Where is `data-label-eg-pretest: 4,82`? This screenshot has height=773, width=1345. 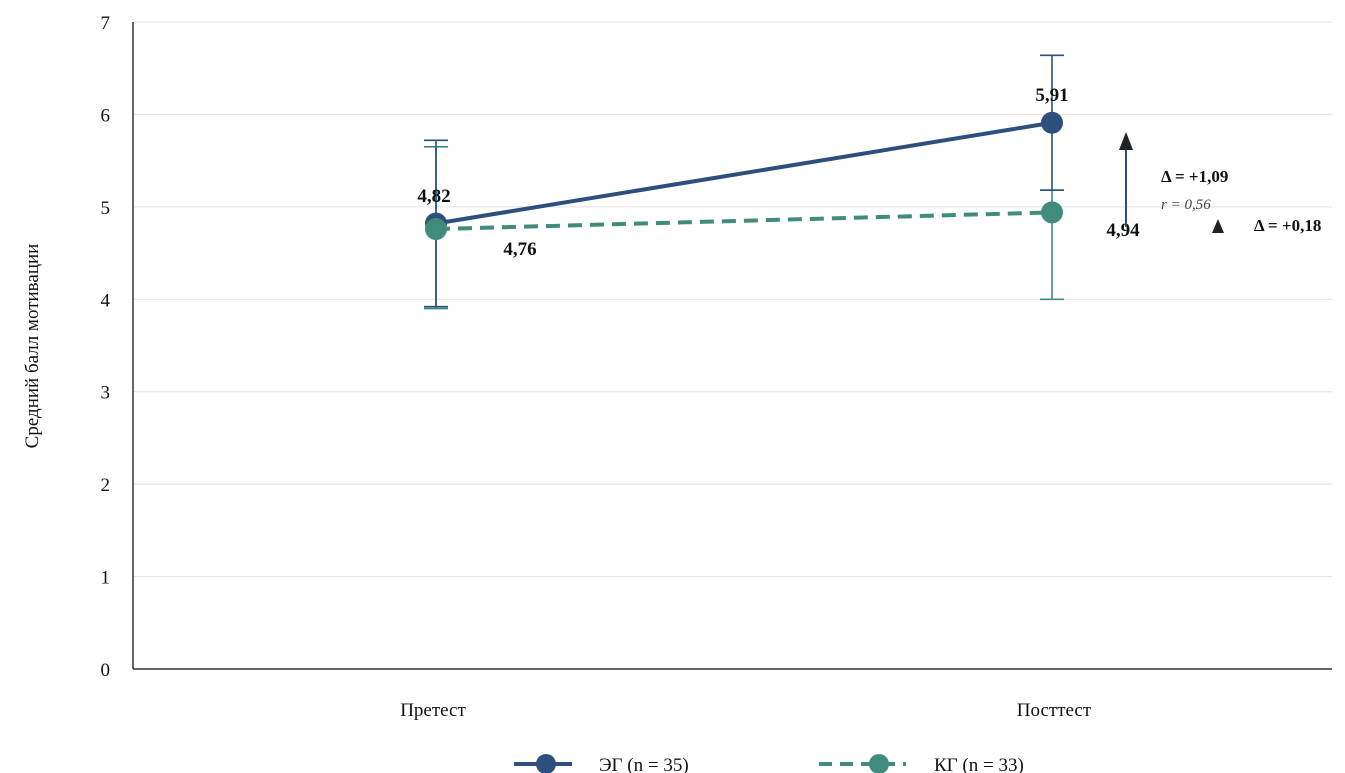
data-label-eg-pretest: 4,82 is located at coordinates (433, 196).